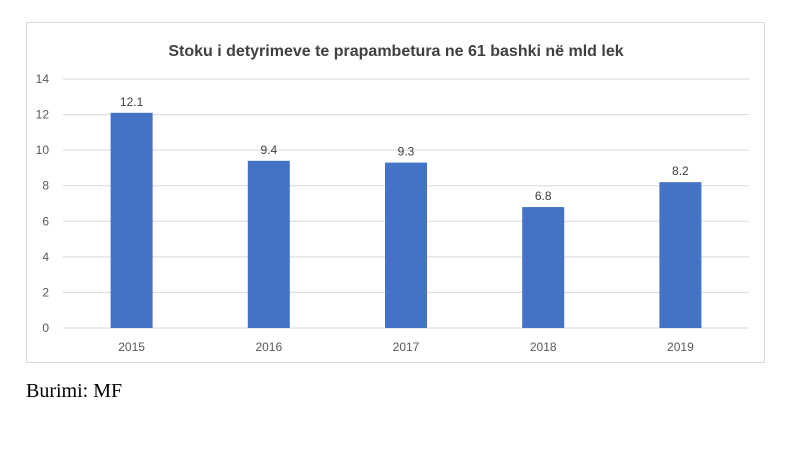  Describe the element at coordinates (268, 150) in the screenshot. I see `data-label-2016: 9.4` at that location.